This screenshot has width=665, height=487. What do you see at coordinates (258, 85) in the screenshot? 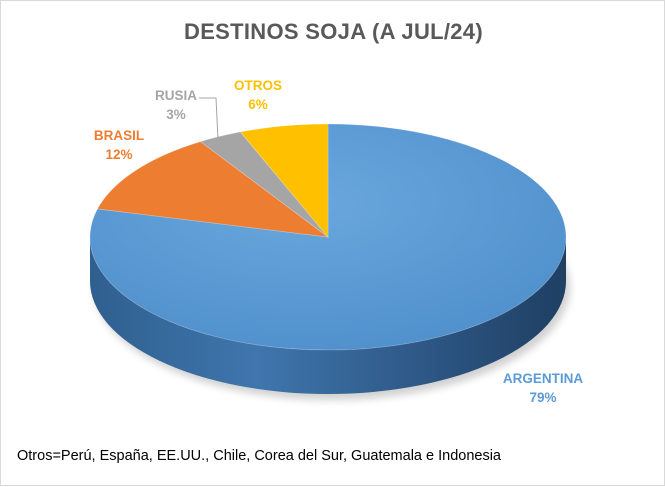
I see `slice-label-otros: OTROS` at bounding box center [258, 85].